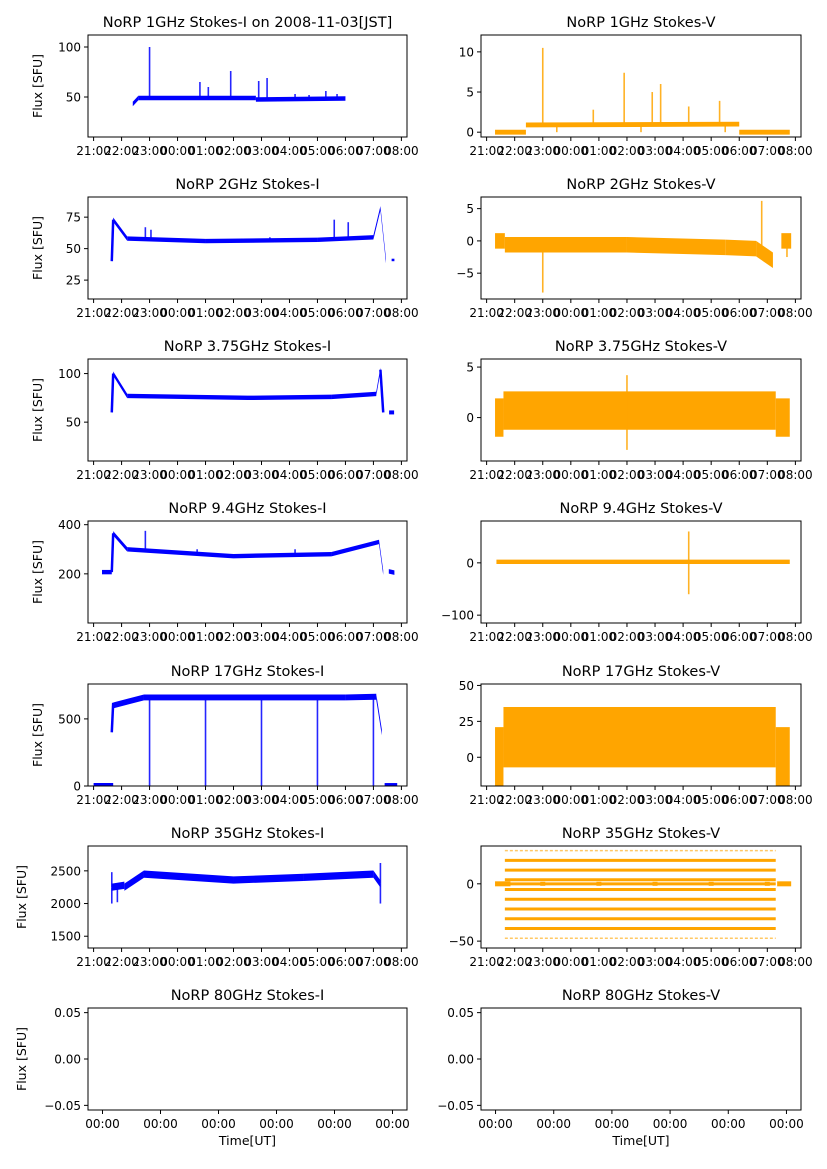 The height and width of the screenshot is (1169, 827). I want to click on subplot-title: NoRP 2GHz Stokes-V, so click(640, 185).